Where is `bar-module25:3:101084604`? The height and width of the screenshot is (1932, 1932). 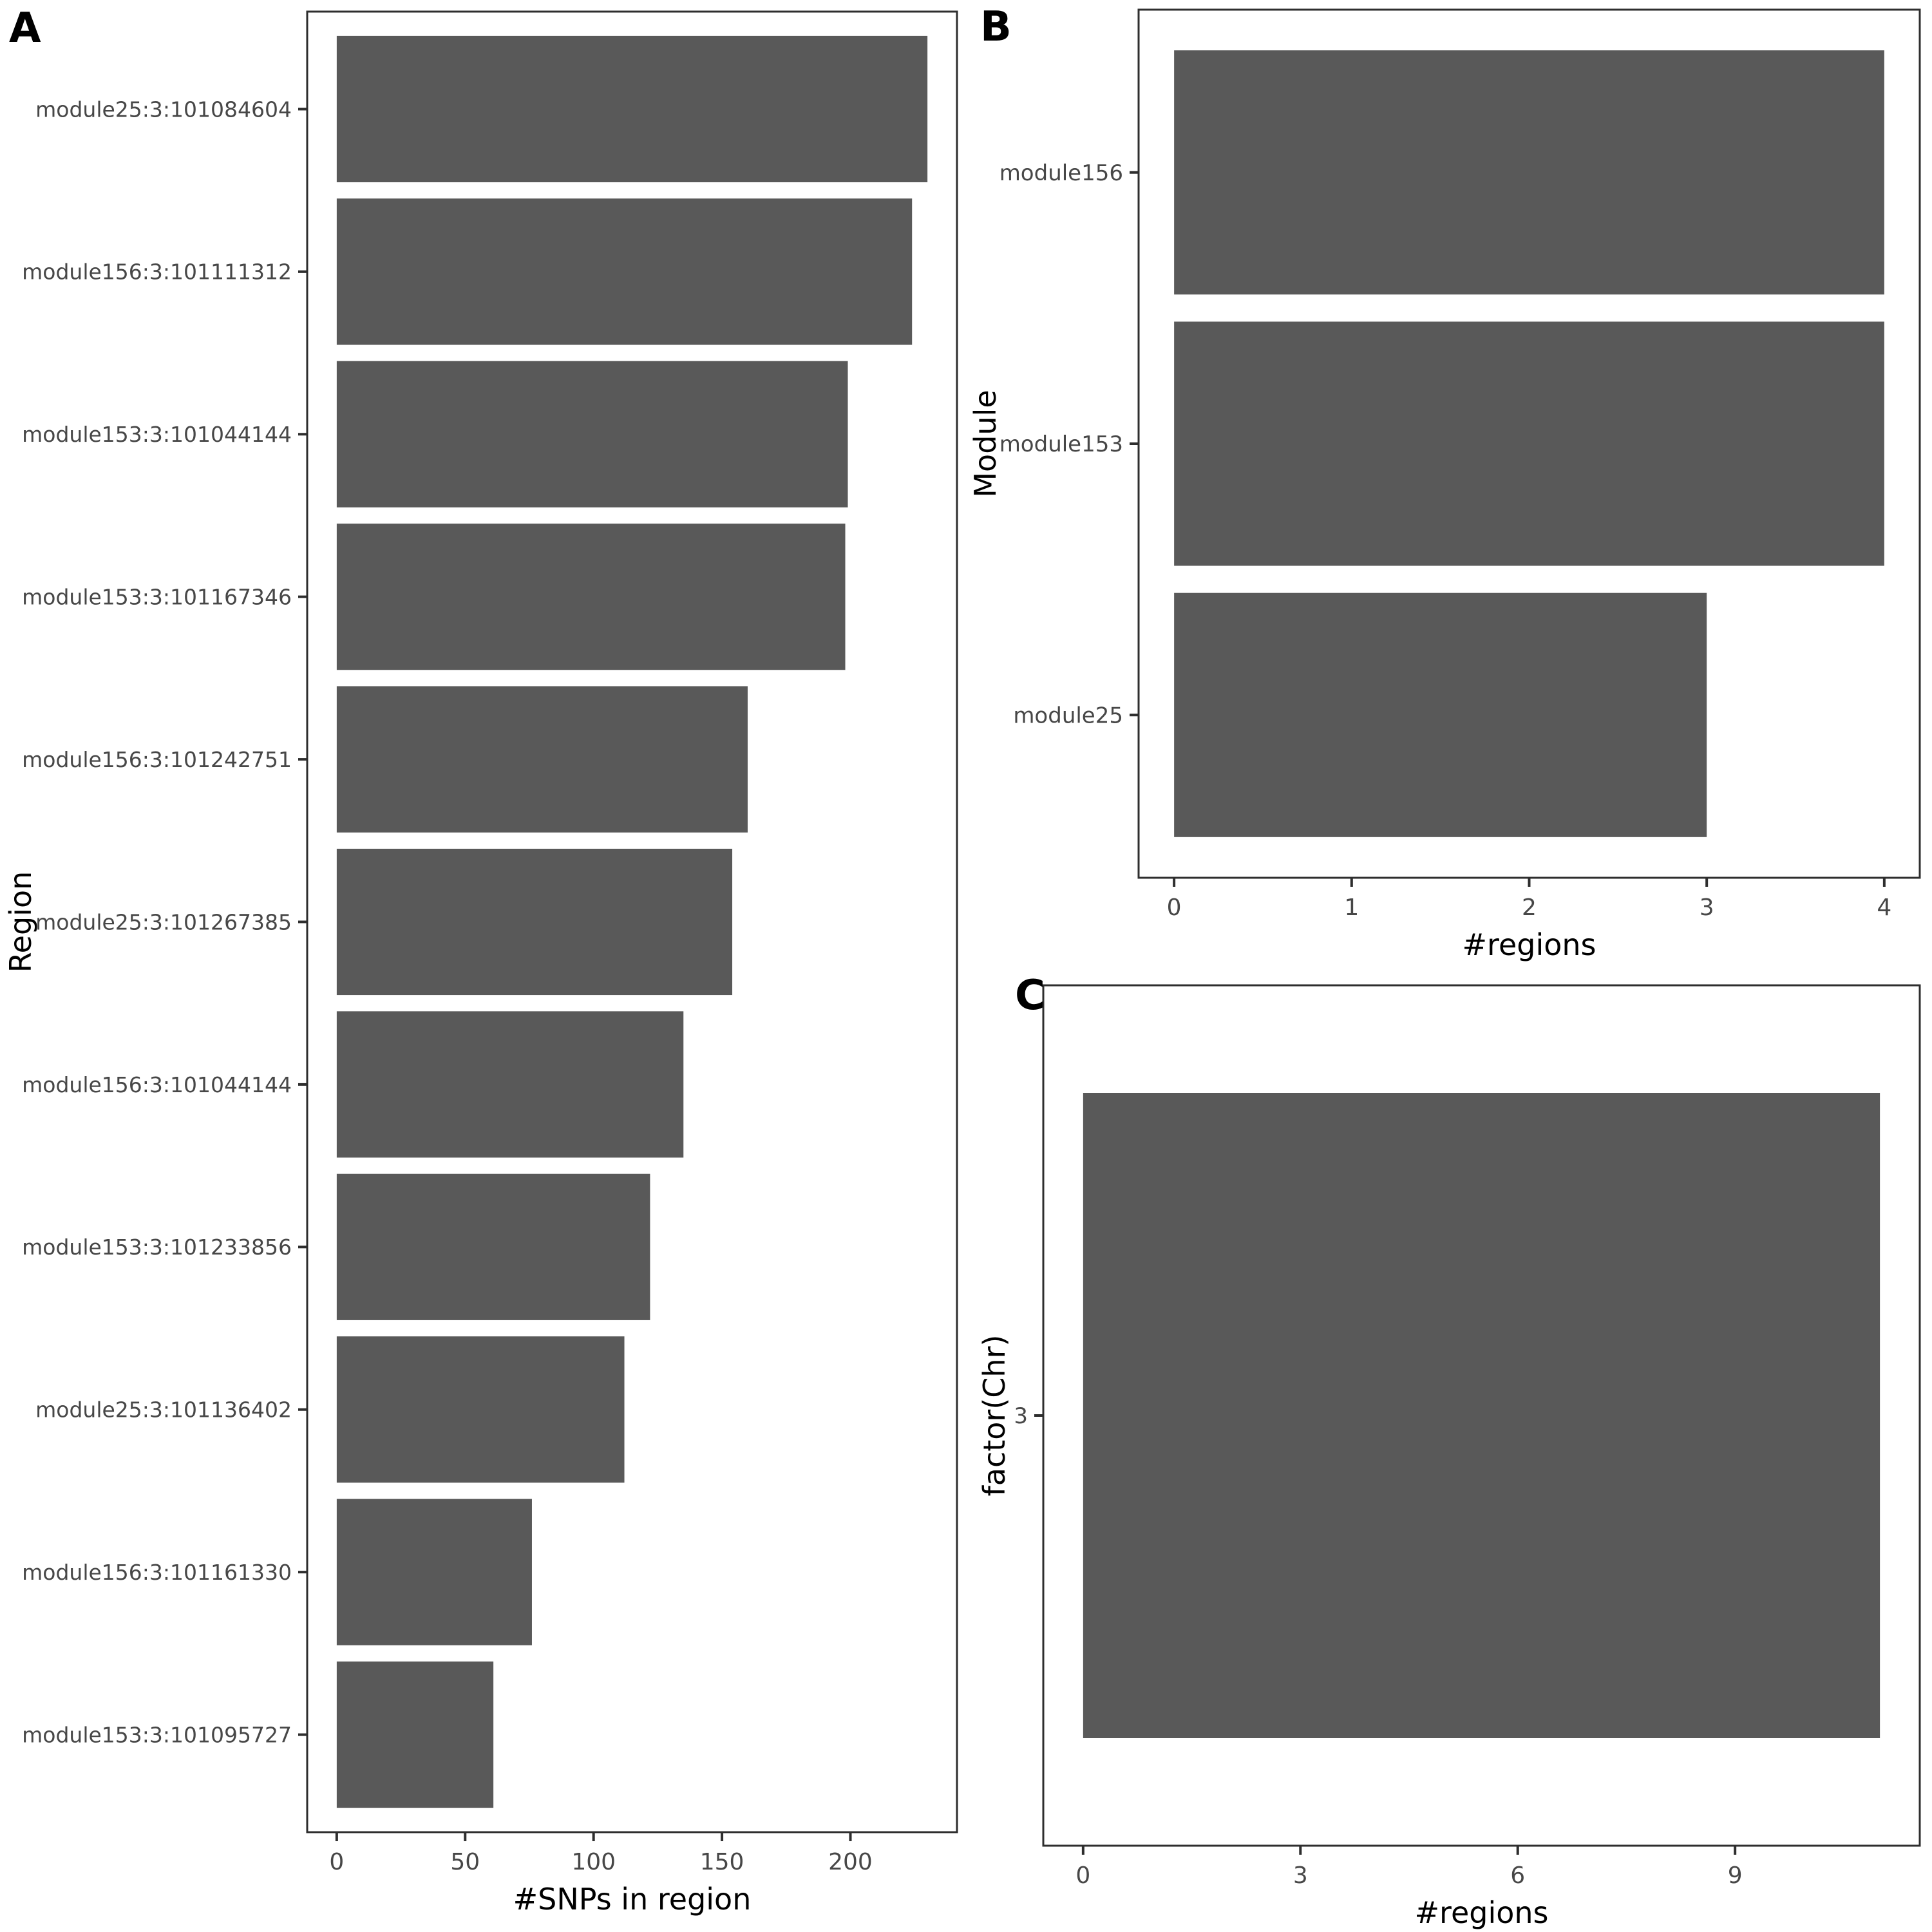 bar-module25:3:101084604 is located at coordinates (632, 109).